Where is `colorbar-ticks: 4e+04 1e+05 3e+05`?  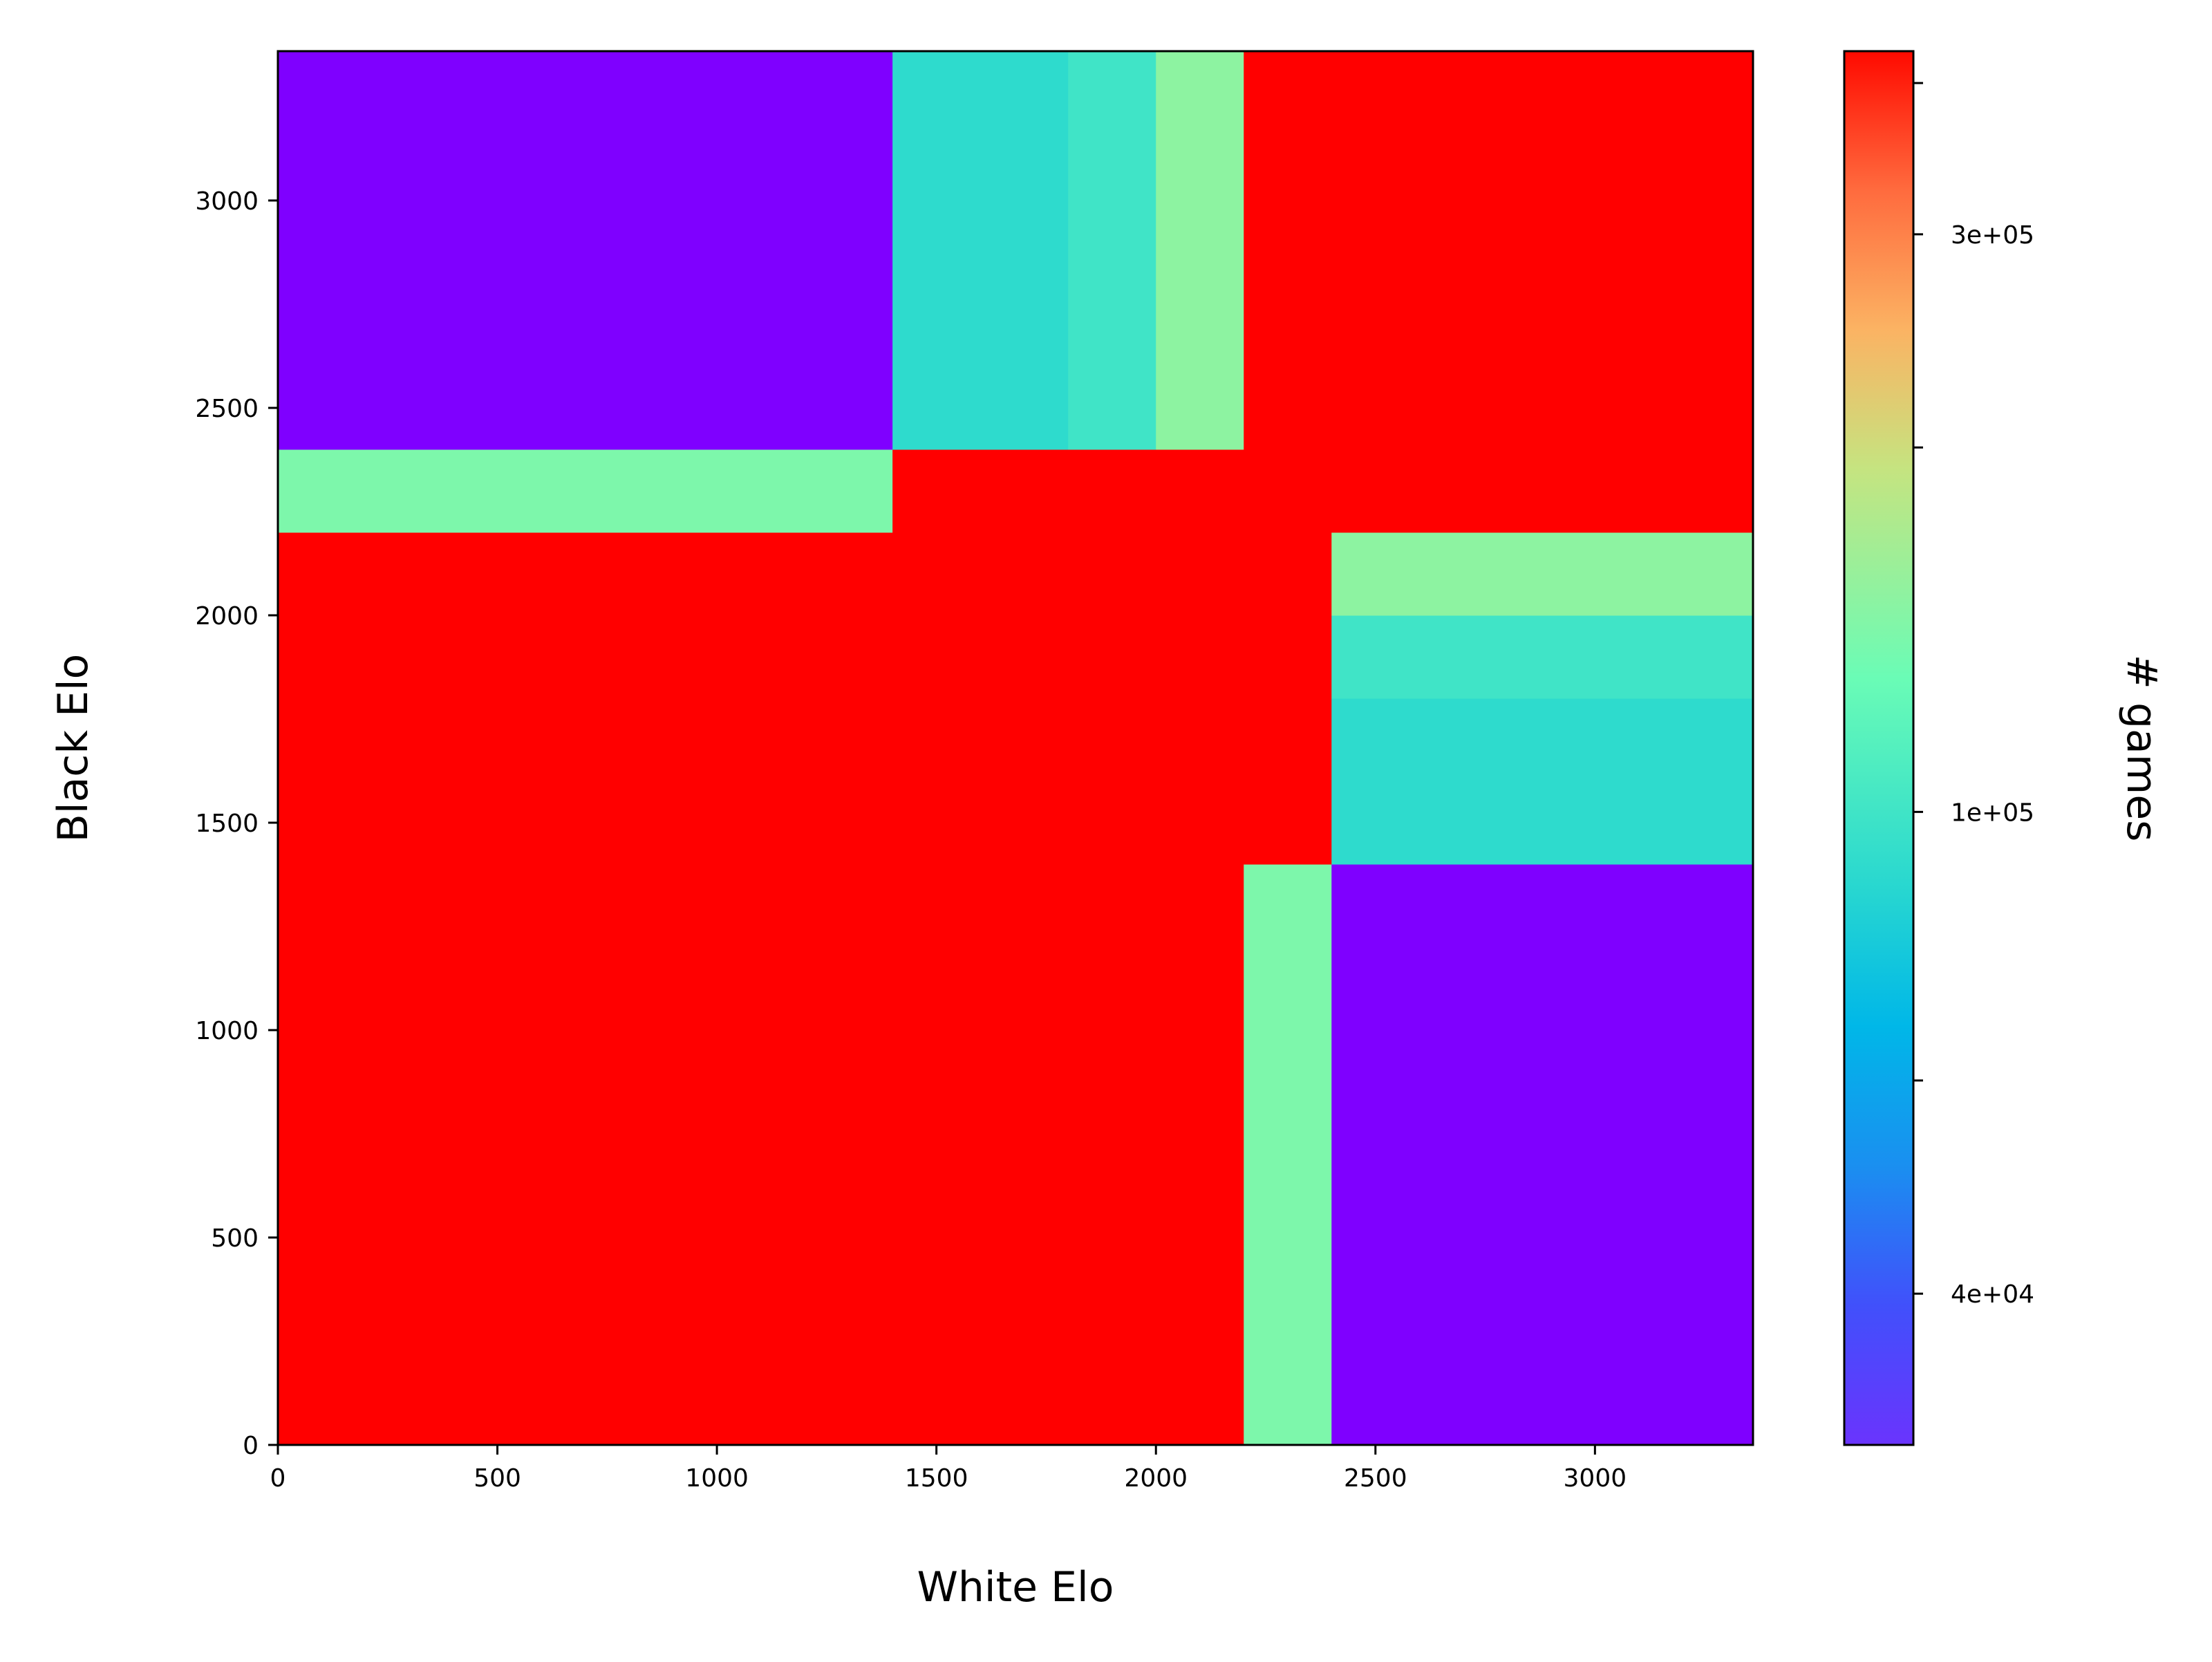
colorbar-ticks: 4e+04 1e+05 3e+05 is located at coordinates (1974, 695).